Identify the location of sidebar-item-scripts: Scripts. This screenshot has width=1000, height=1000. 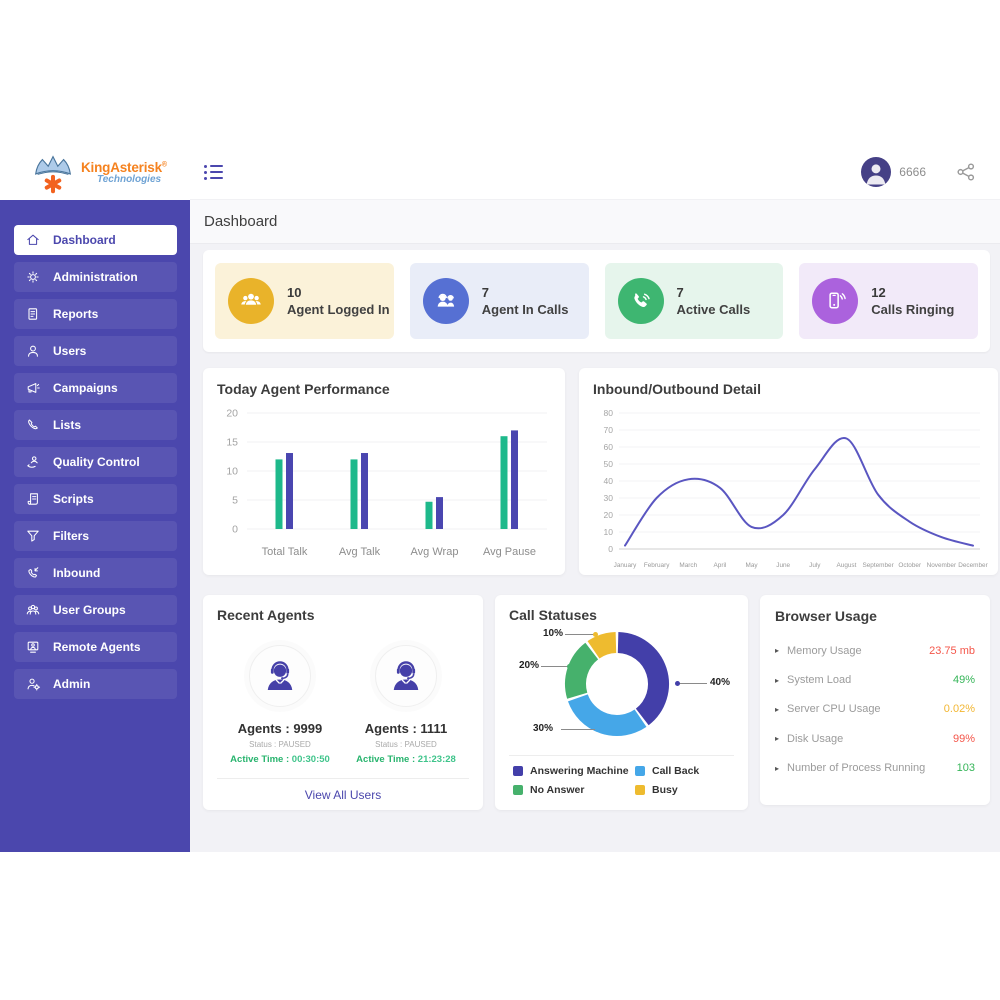
(95, 499).